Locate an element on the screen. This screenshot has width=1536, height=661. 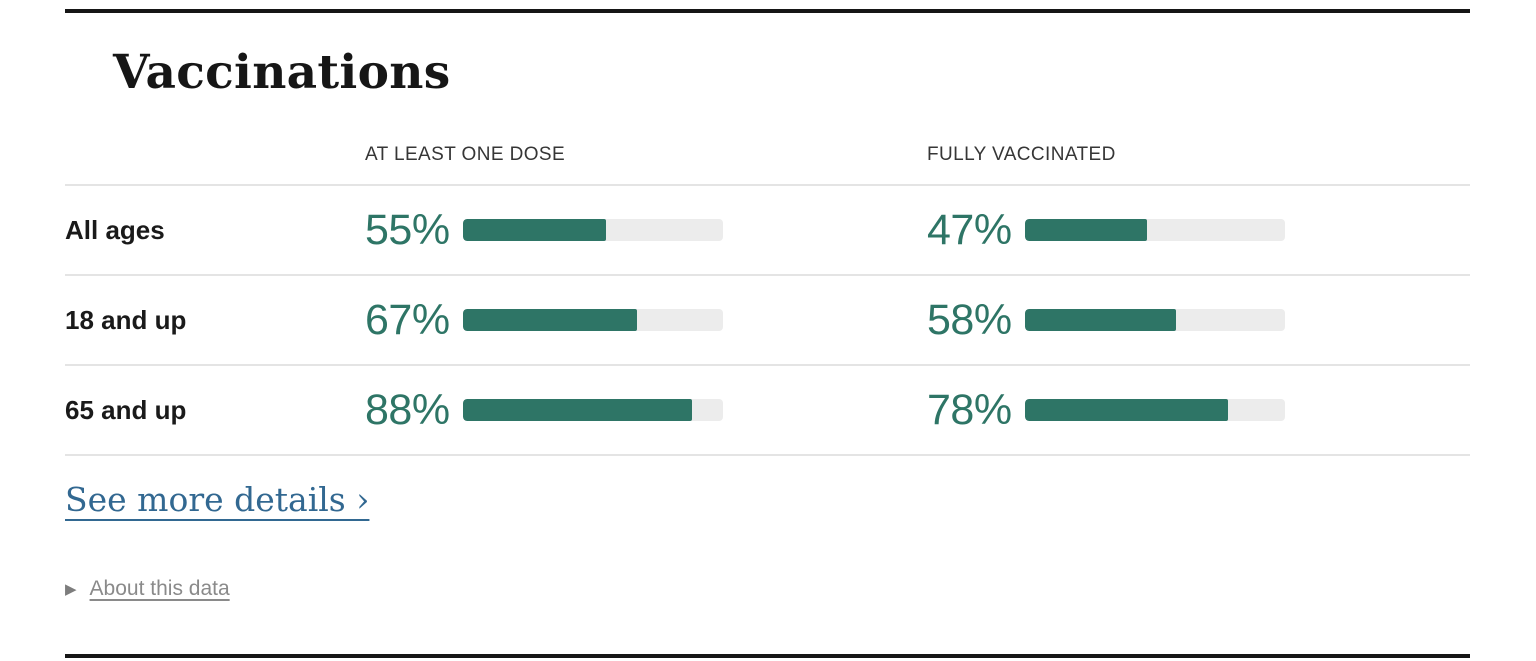
percent-value: 58% is located at coordinates (969, 319).